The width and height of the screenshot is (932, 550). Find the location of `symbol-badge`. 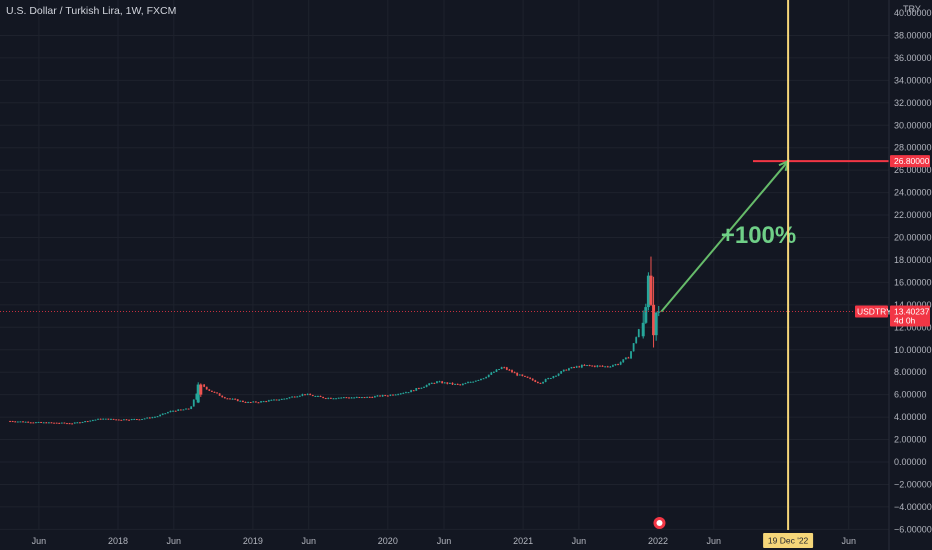

symbol-badge is located at coordinates (871, 311).